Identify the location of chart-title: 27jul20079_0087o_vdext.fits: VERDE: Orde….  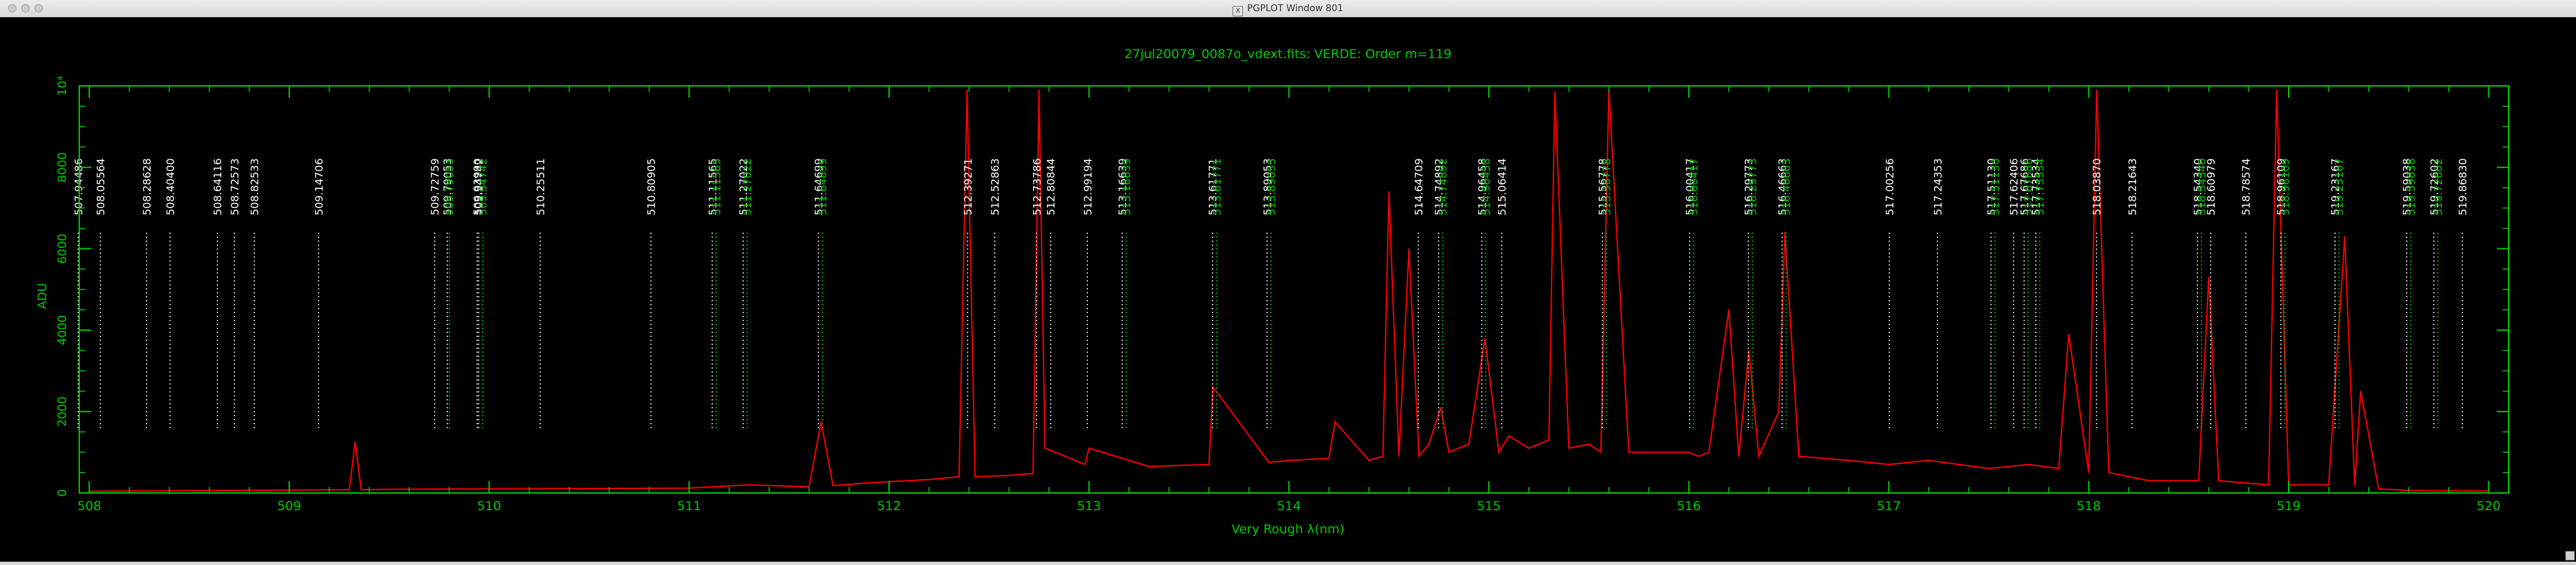
(1287, 54).